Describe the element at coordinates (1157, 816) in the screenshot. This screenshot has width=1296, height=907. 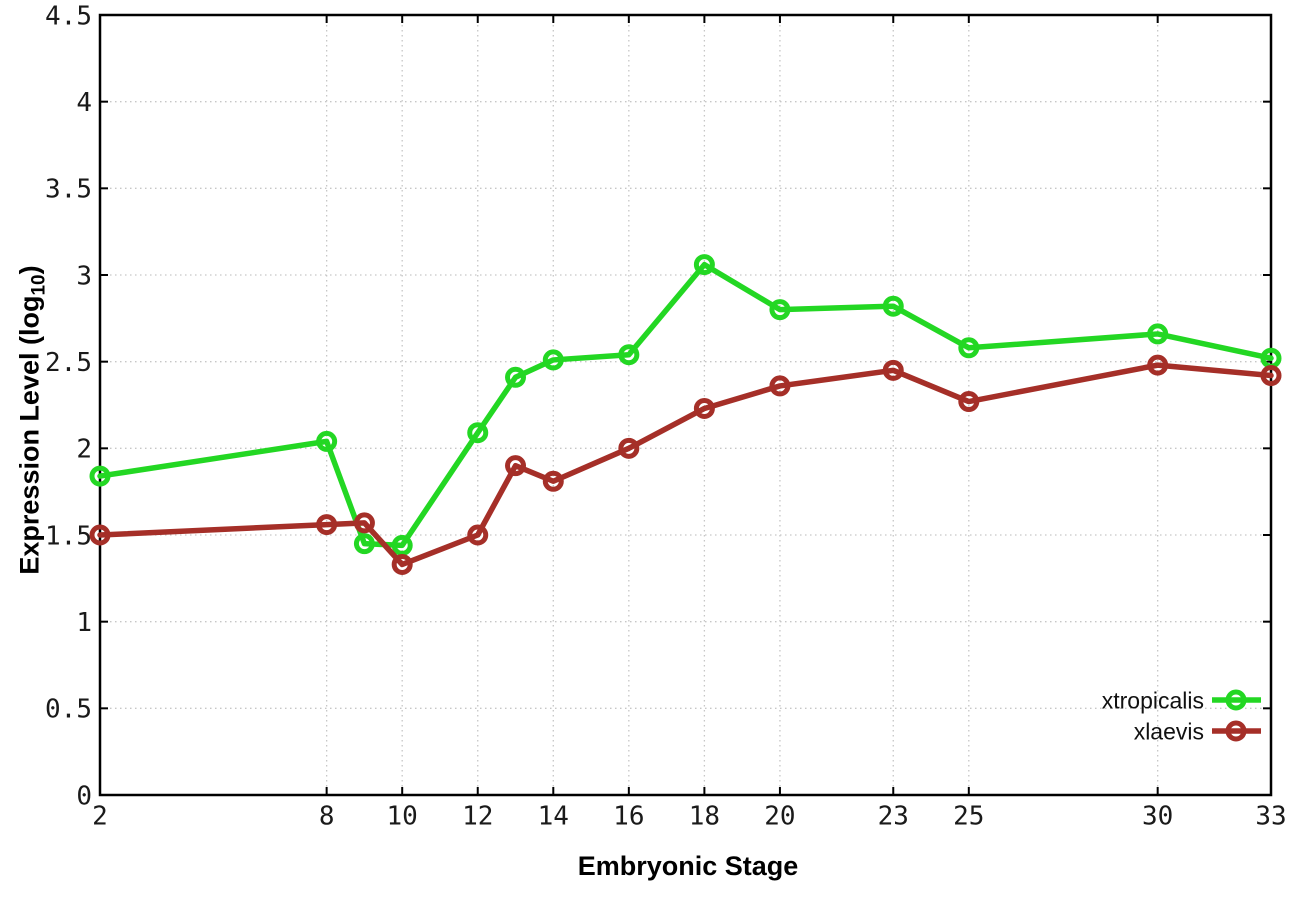
I see `x-tick-label-30: 30` at that location.